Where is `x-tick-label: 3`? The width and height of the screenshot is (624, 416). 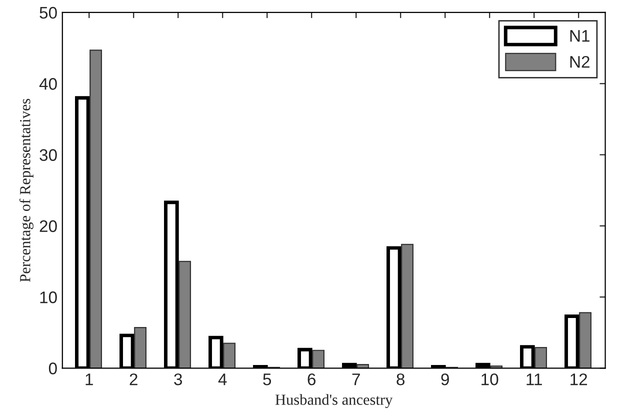
x-tick-label: 3 is located at coordinates (178, 379).